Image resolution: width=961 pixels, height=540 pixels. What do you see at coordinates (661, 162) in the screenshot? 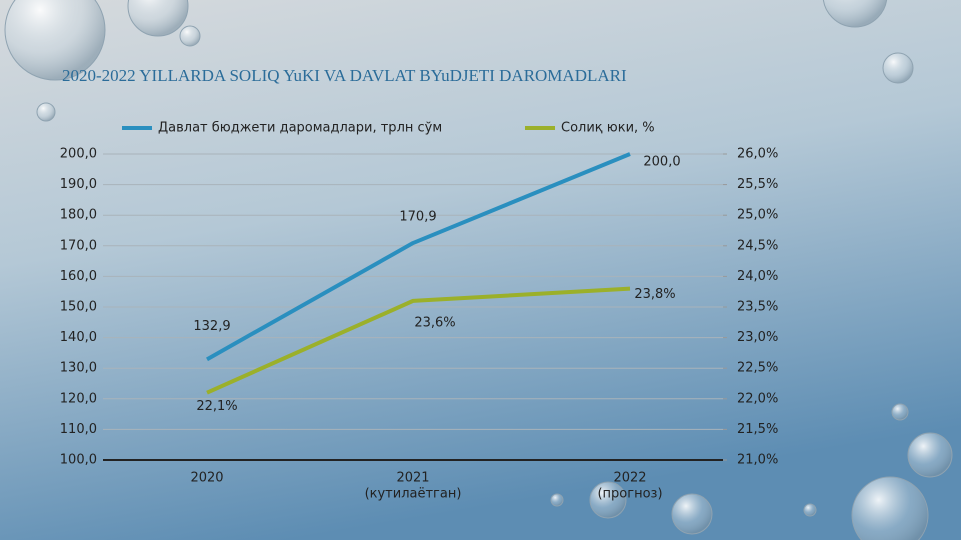
I see `data-label: 200,0` at bounding box center [661, 162].